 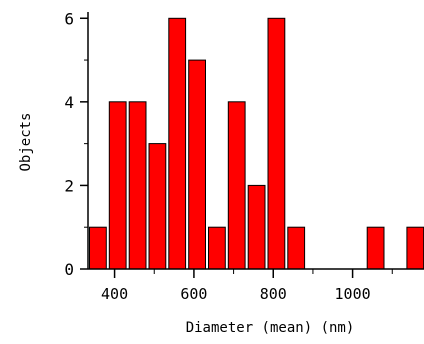 I want to click on x-axis-label: Diameter (mean) (nm), so click(x=270, y=328).